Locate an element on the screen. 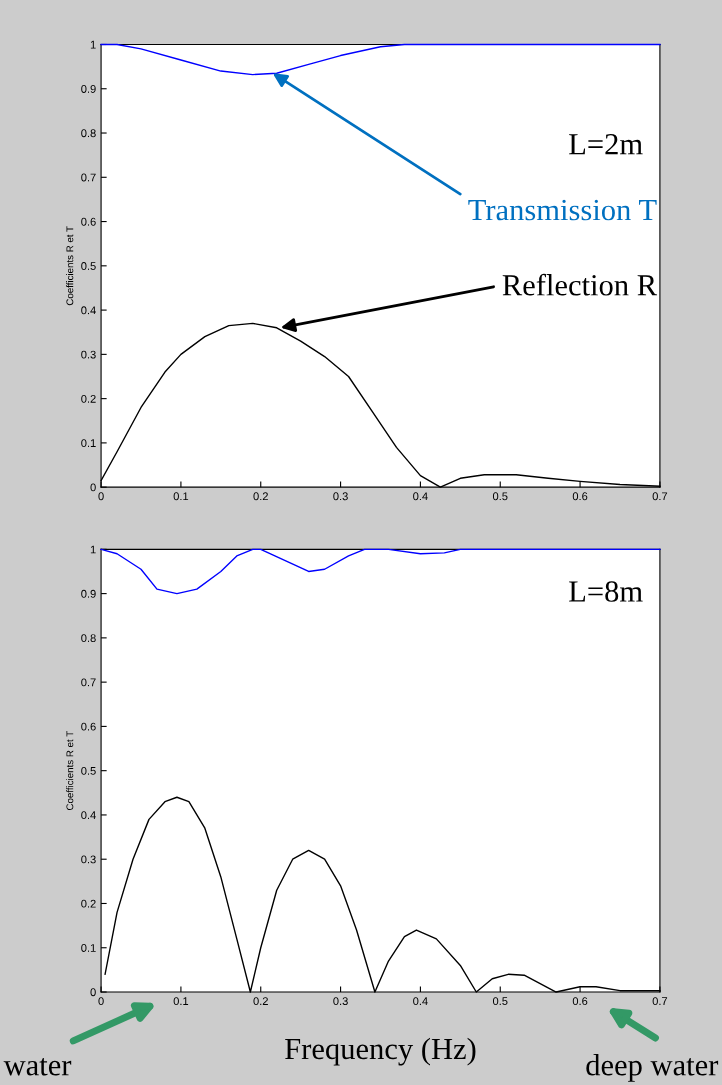 Image resolution: width=722 pixels, height=1085 pixels. annotation: L=2m is located at coordinates (606, 144).